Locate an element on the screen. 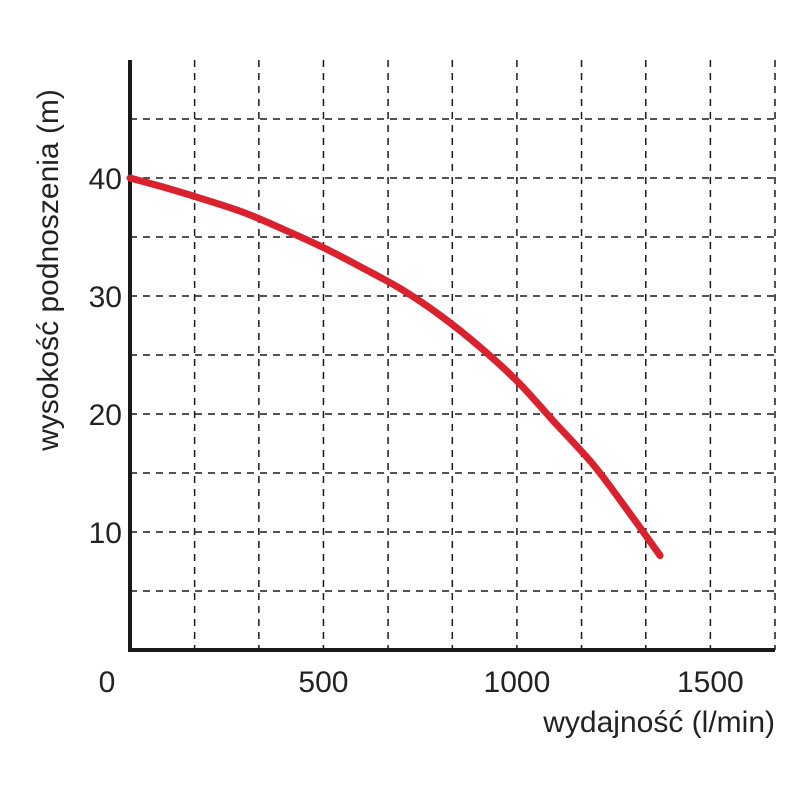 This screenshot has height=800, width=800. x-tick-label-1500: 1500 is located at coordinates (710, 682).